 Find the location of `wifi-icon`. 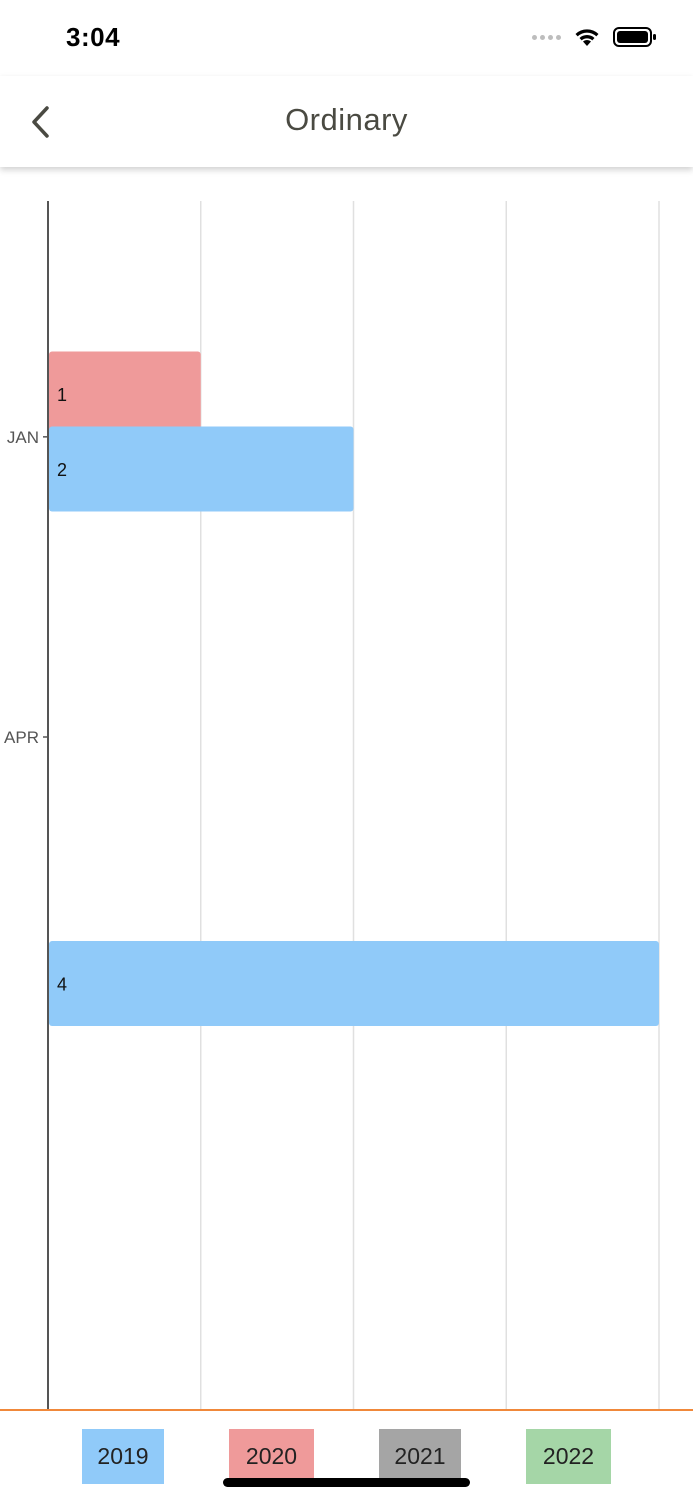

wifi-icon is located at coordinates (587, 37).